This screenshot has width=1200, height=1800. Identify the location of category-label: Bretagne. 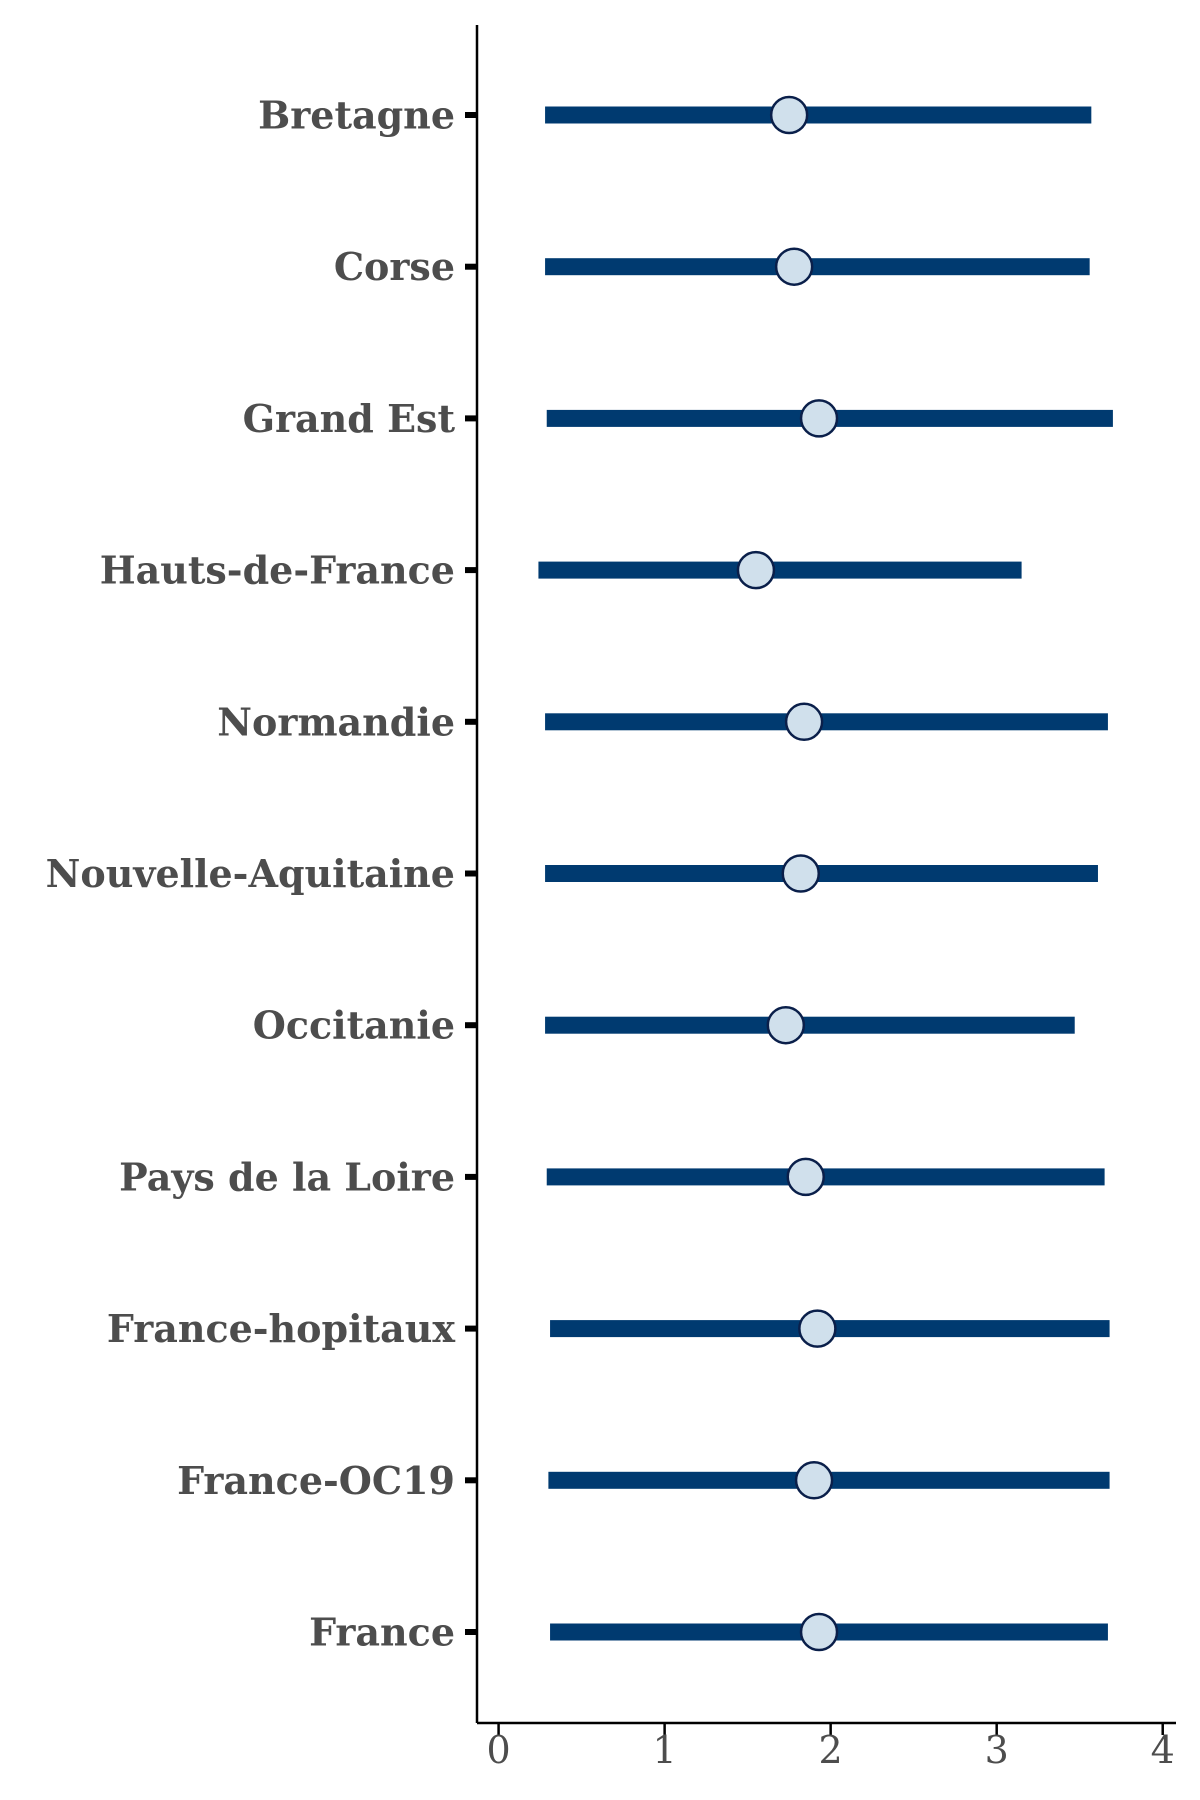
(356, 115).